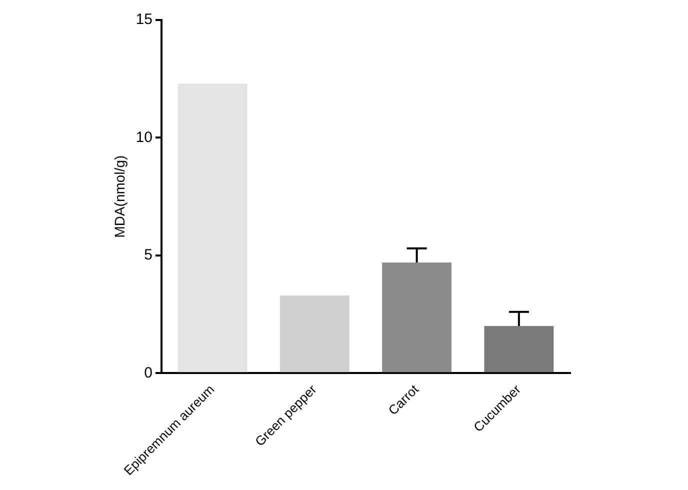 The height and width of the screenshot is (490, 688). Describe the element at coordinates (144, 19) in the screenshot. I see `y-tick-label: 15` at that location.